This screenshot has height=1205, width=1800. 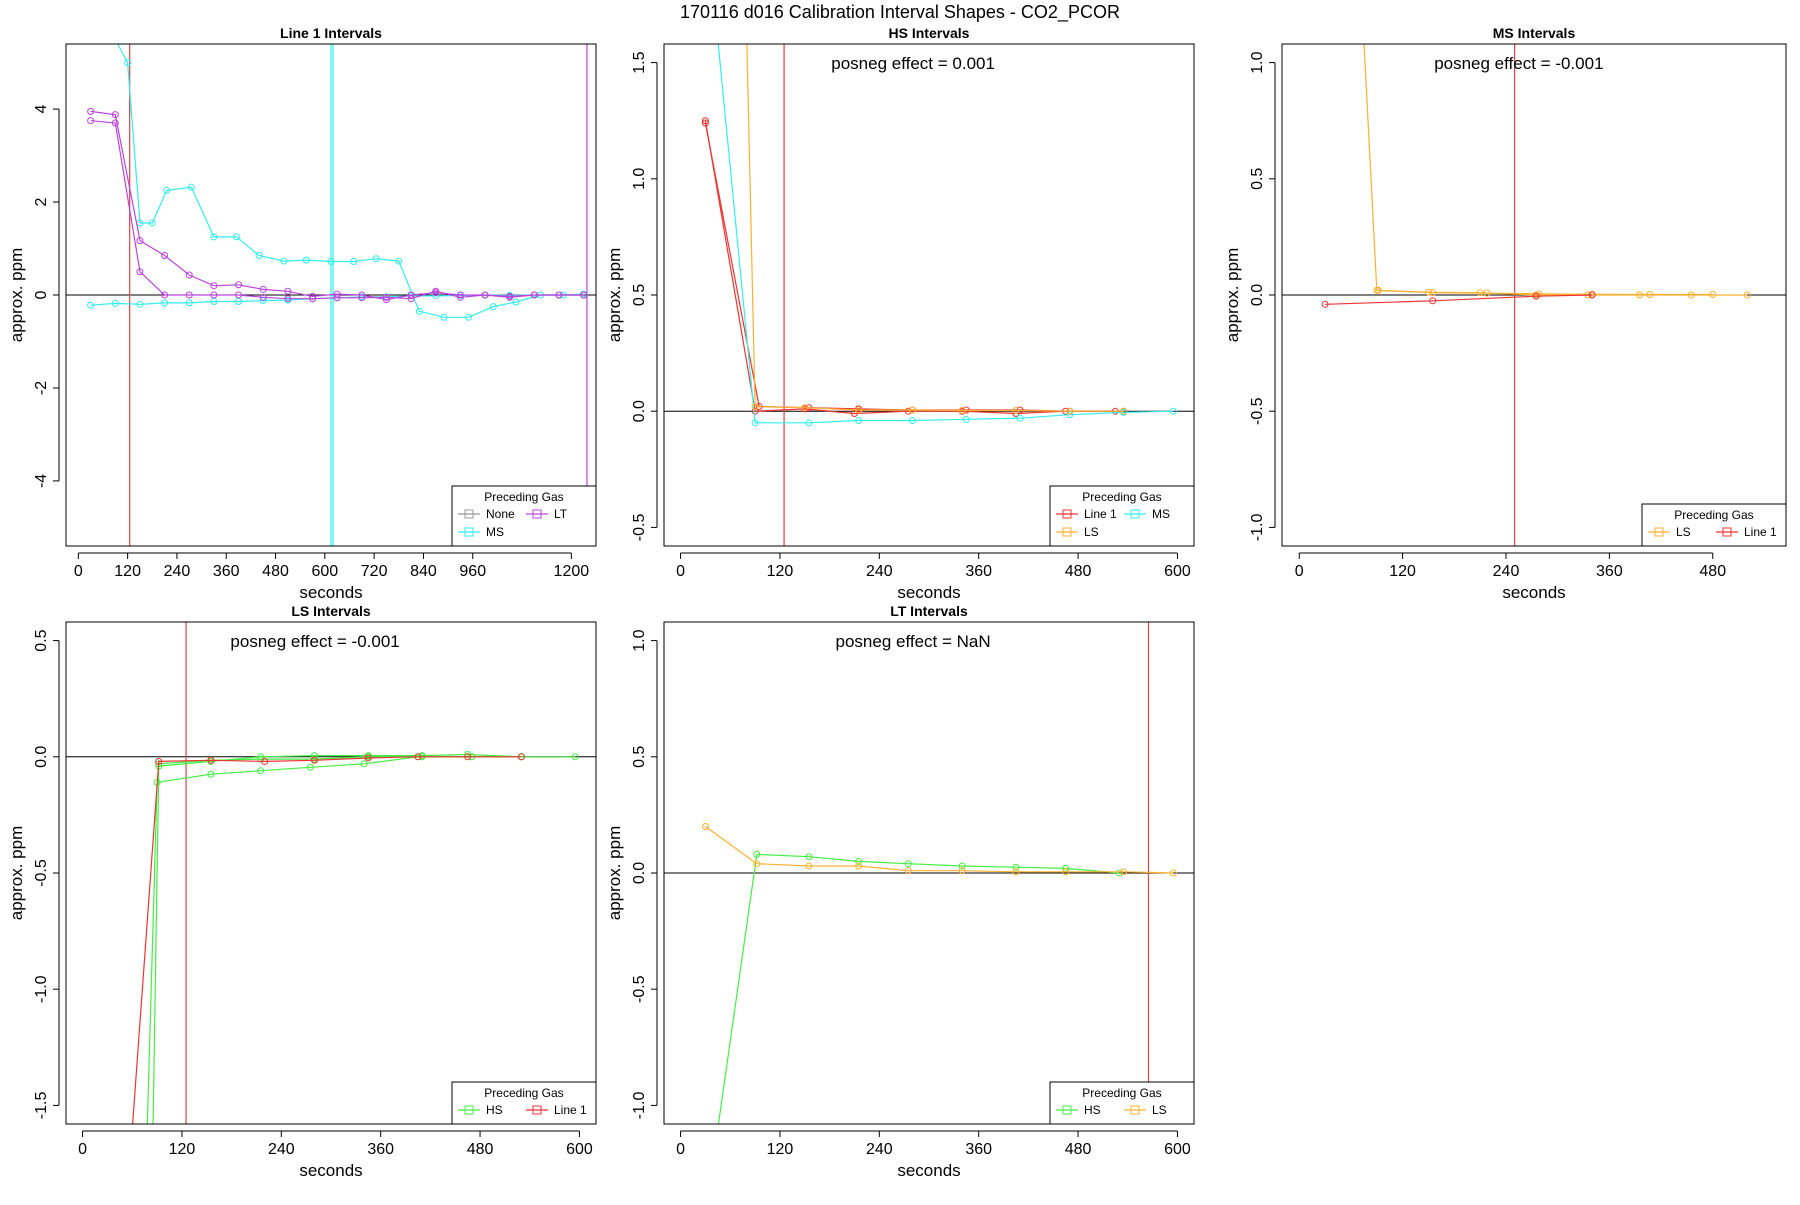 What do you see at coordinates (933, 1155) in the screenshot?
I see `x-axis: 0 120 240 360 480 600 seconds` at bounding box center [933, 1155].